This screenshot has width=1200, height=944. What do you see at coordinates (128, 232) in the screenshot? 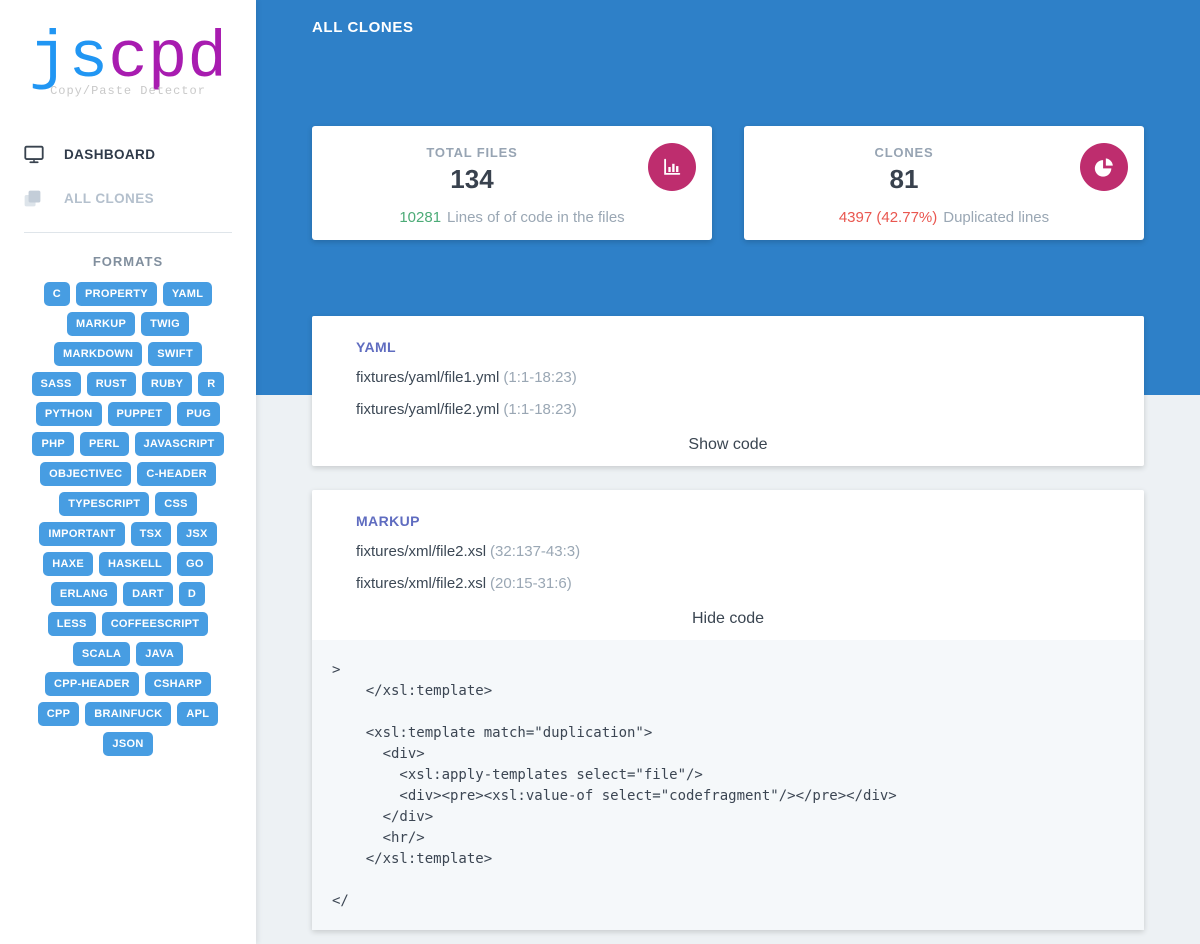
I see `sidebar-divider` at bounding box center [128, 232].